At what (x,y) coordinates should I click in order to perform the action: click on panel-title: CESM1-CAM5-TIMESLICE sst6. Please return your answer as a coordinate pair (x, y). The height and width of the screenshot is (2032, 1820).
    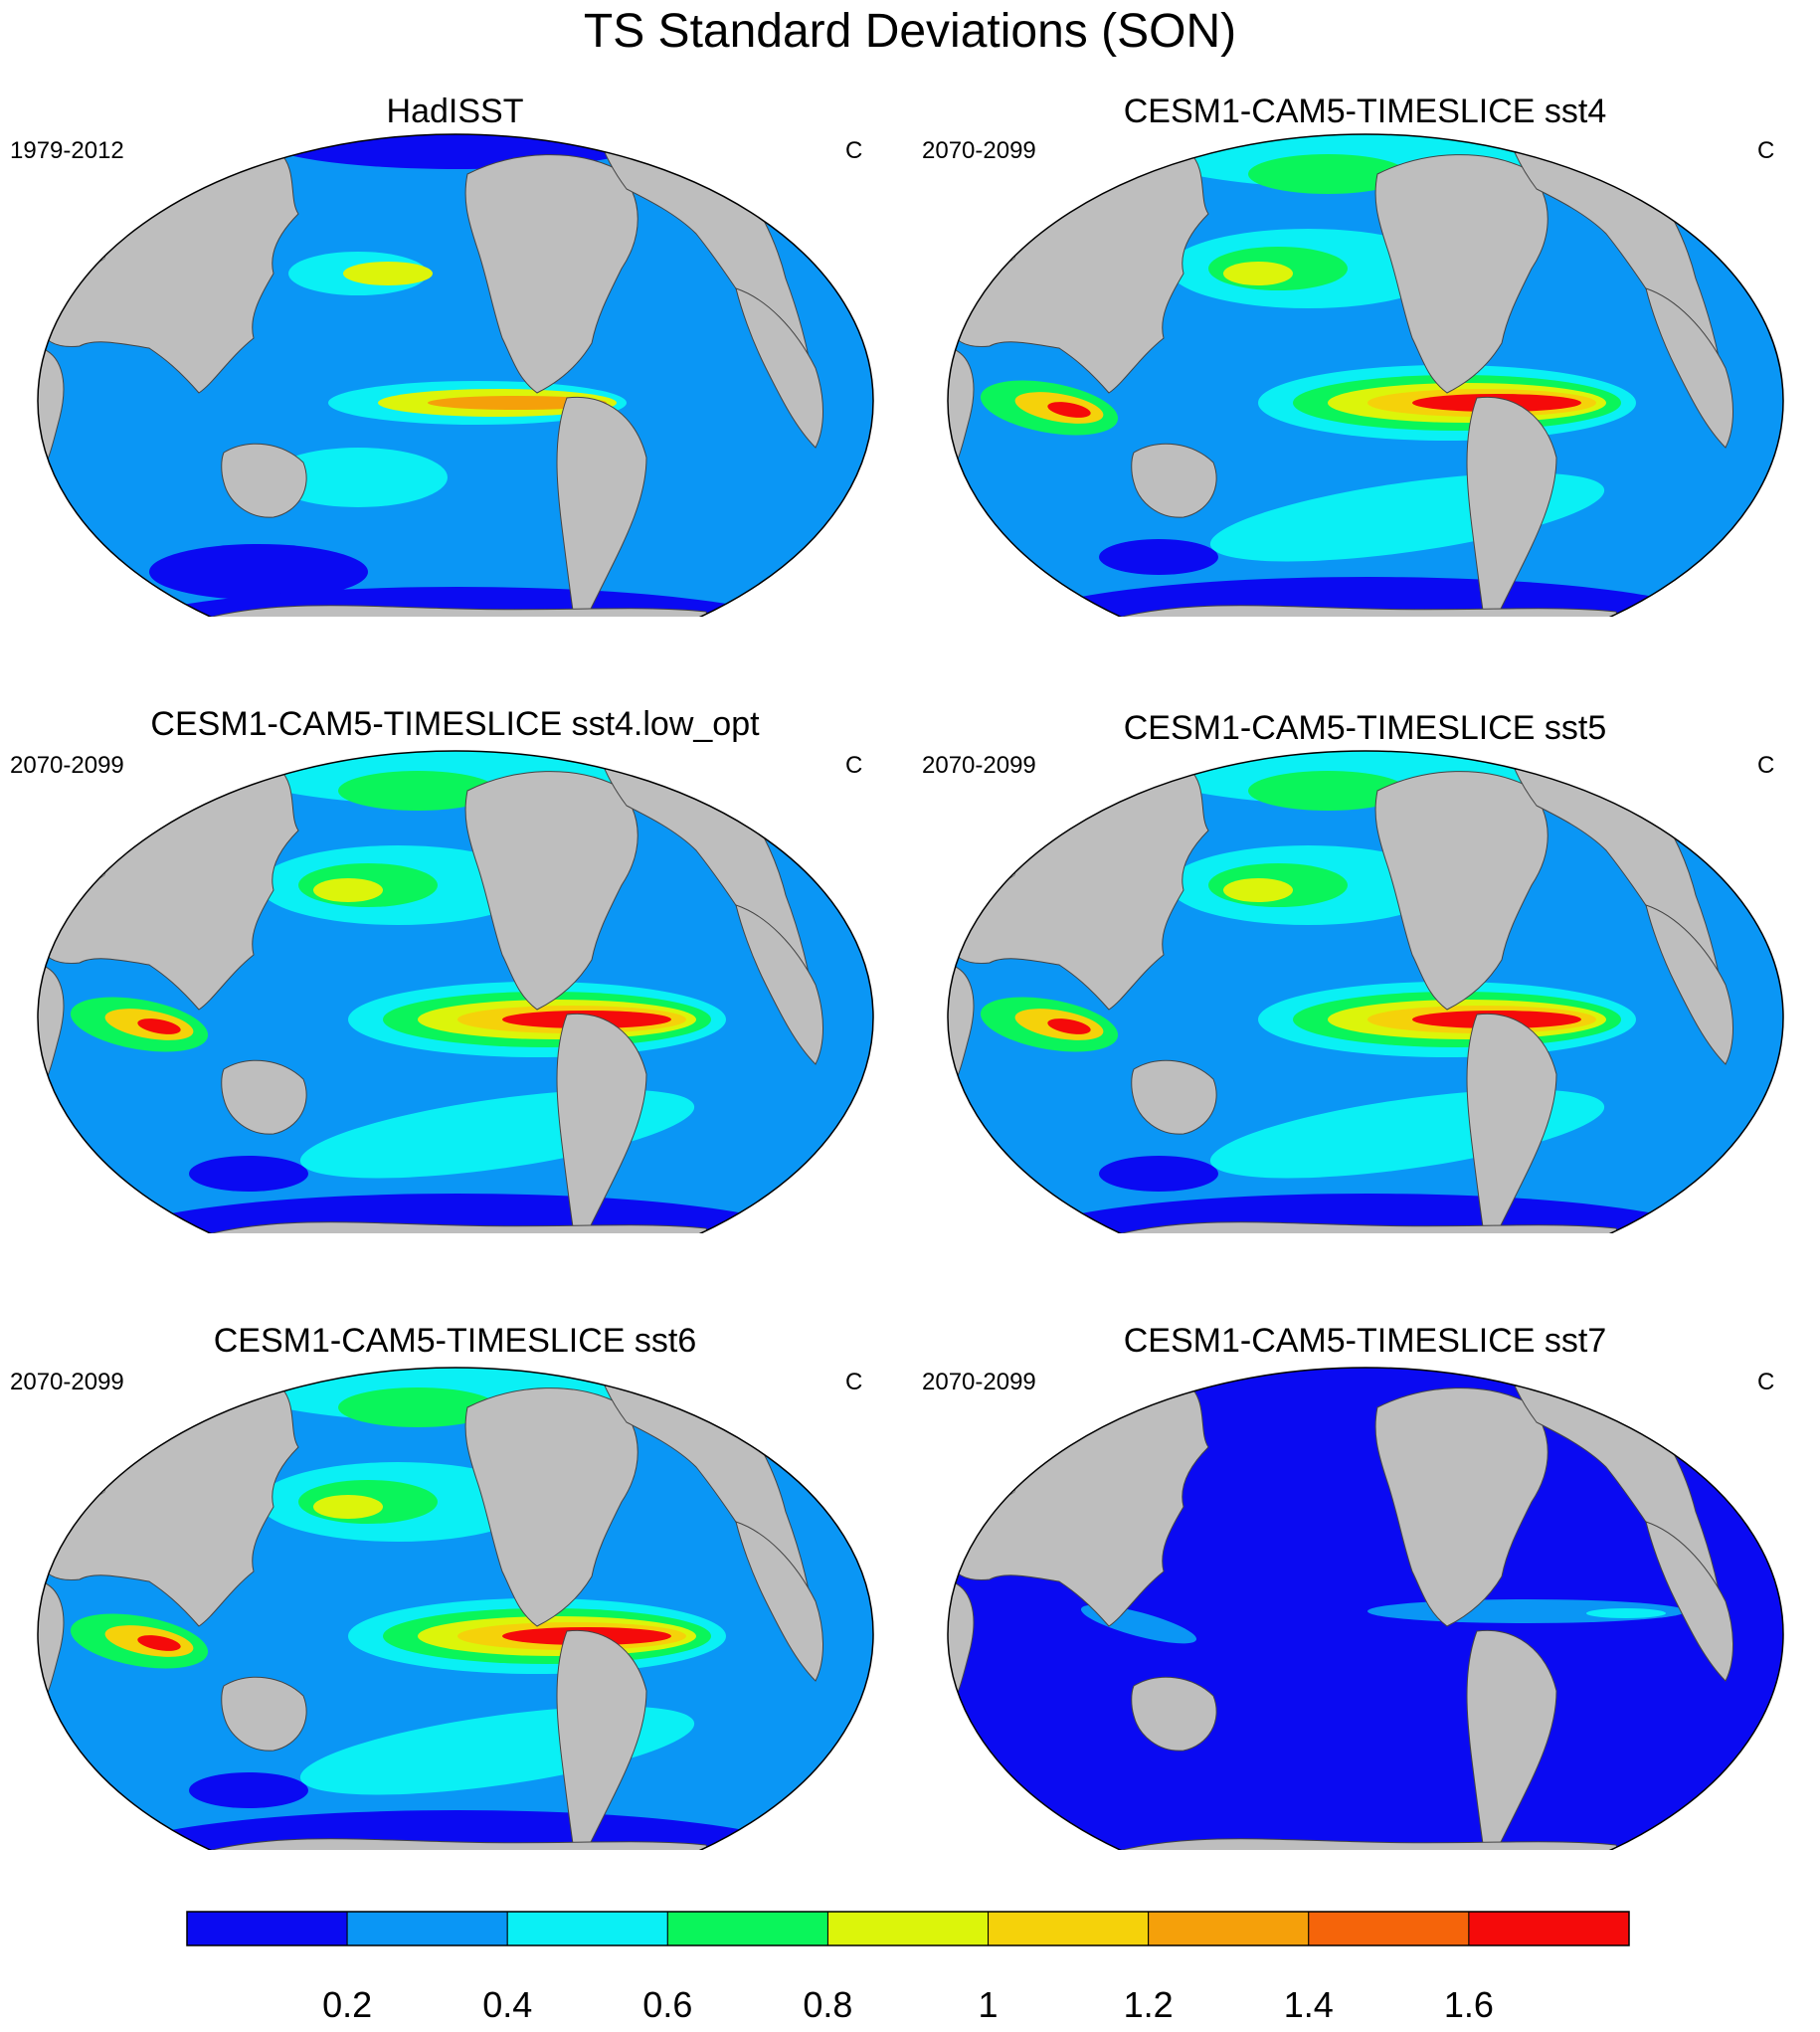
    Looking at the image, I should click on (455, 1341).